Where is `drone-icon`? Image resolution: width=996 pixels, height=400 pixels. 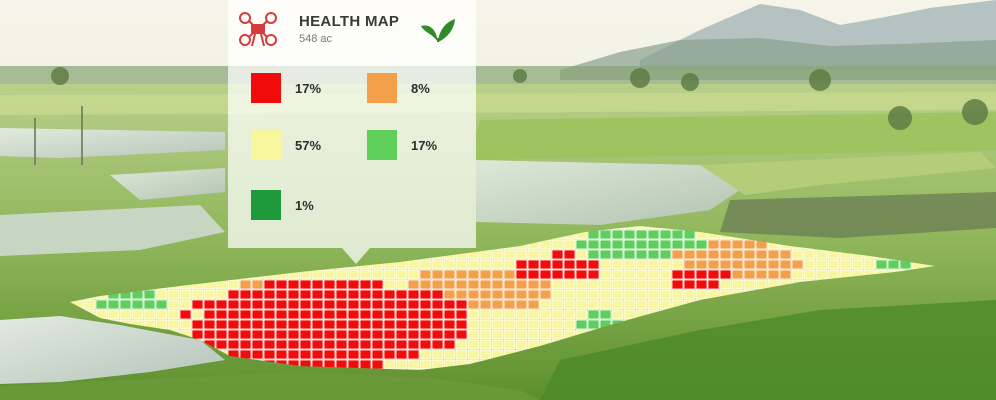
drone-icon is located at coordinates (258, 29).